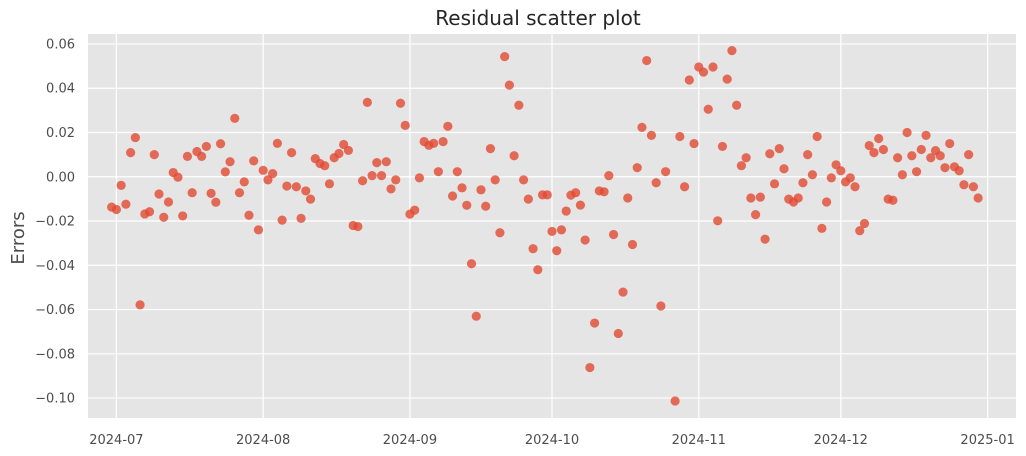 The height and width of the screenshot is (456, 1026). What do you see at coordinates (60, 177) in the screenshot?
I see `y-tick-label: 0.00` at bounding box center [60, 177].